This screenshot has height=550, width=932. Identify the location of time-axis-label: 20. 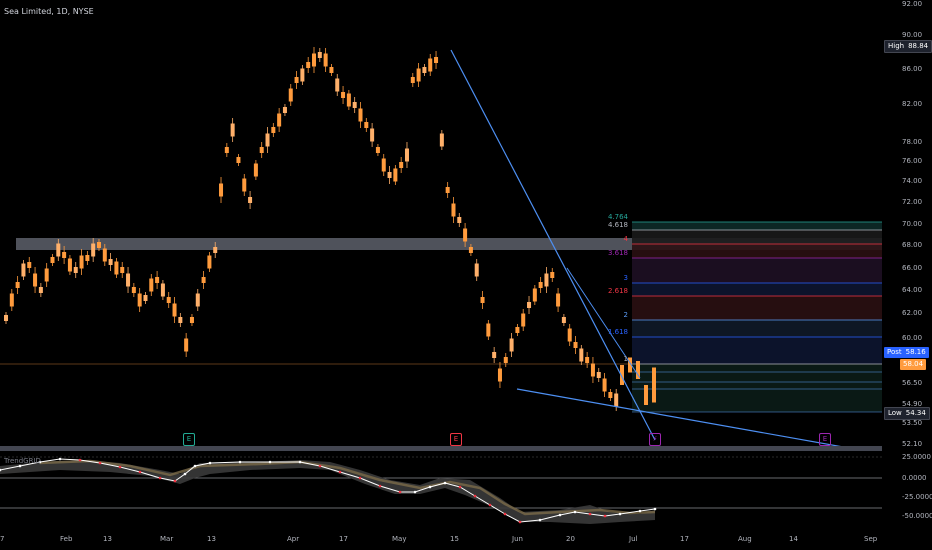
(570, 539).